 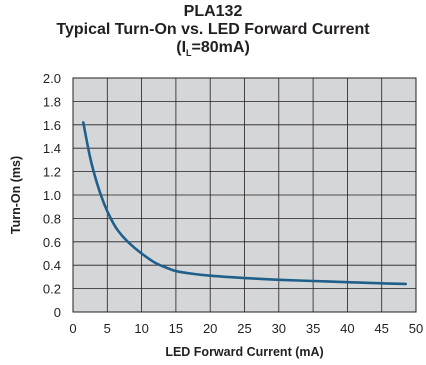 What do you see at coordinates (52, 125) in the screenshot?
I see `y-tick-label: 1.6` at bounding box center [52, 125].